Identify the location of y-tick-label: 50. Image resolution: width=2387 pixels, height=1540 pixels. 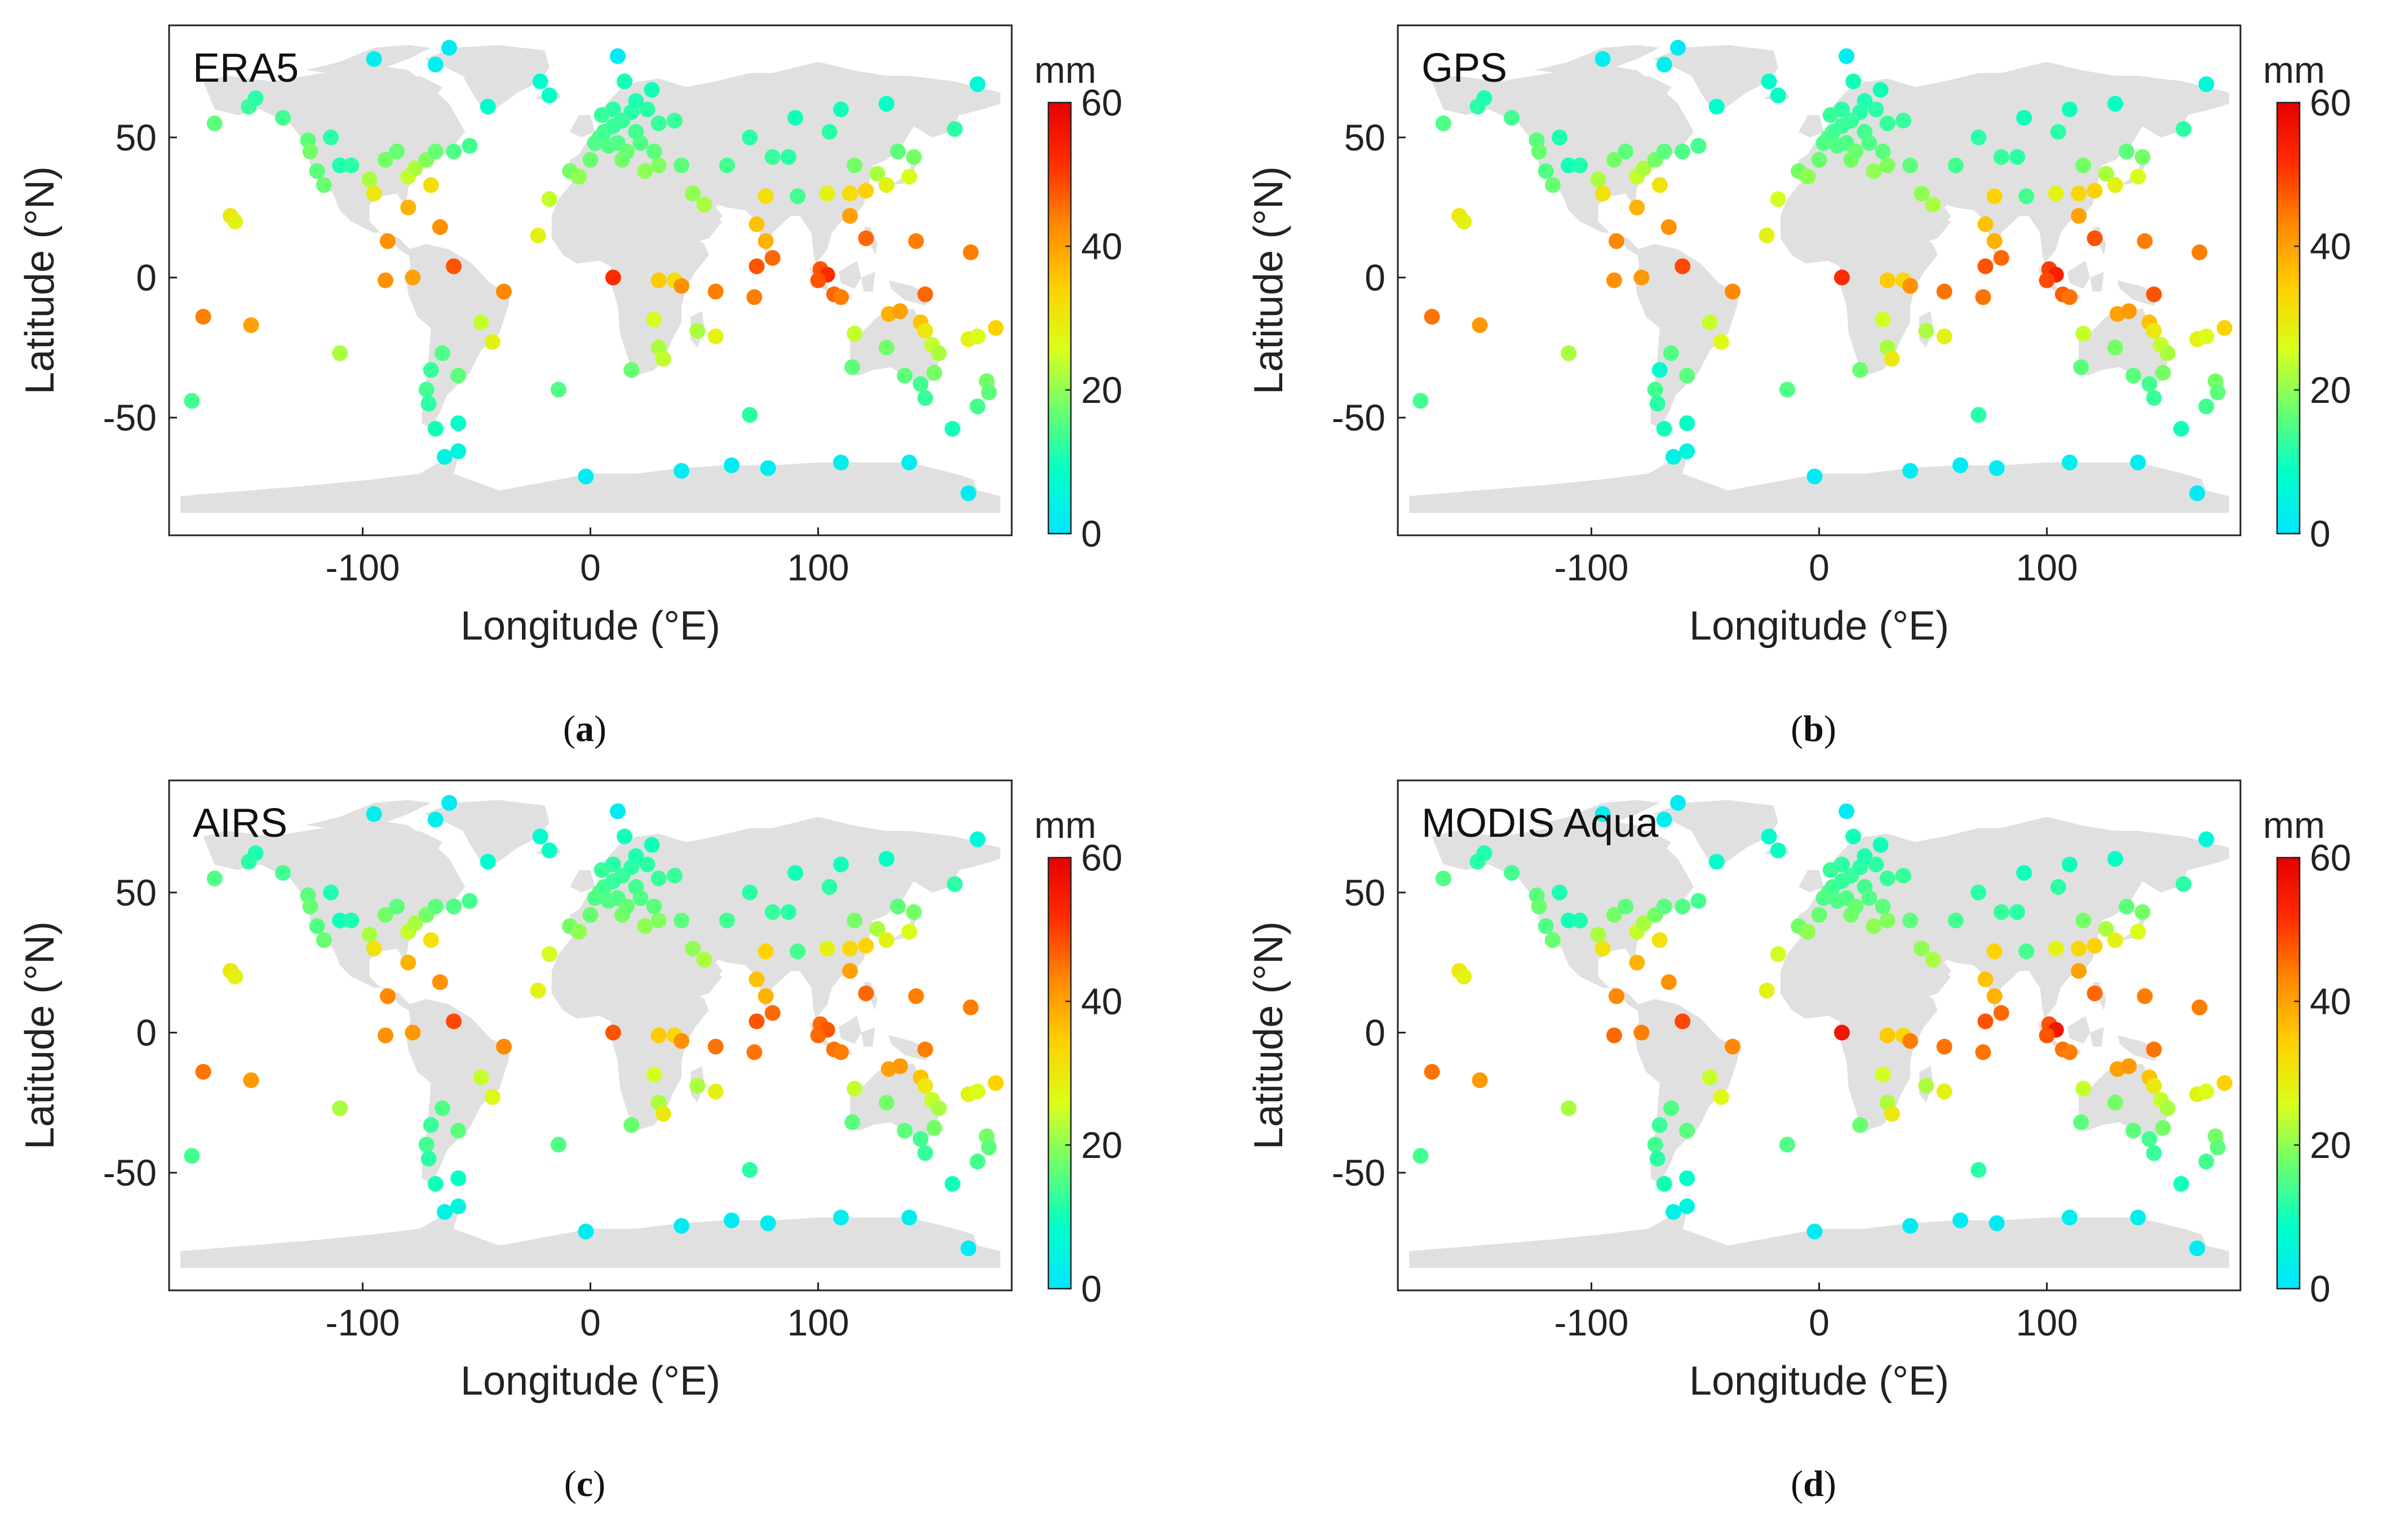
(1364, 892).